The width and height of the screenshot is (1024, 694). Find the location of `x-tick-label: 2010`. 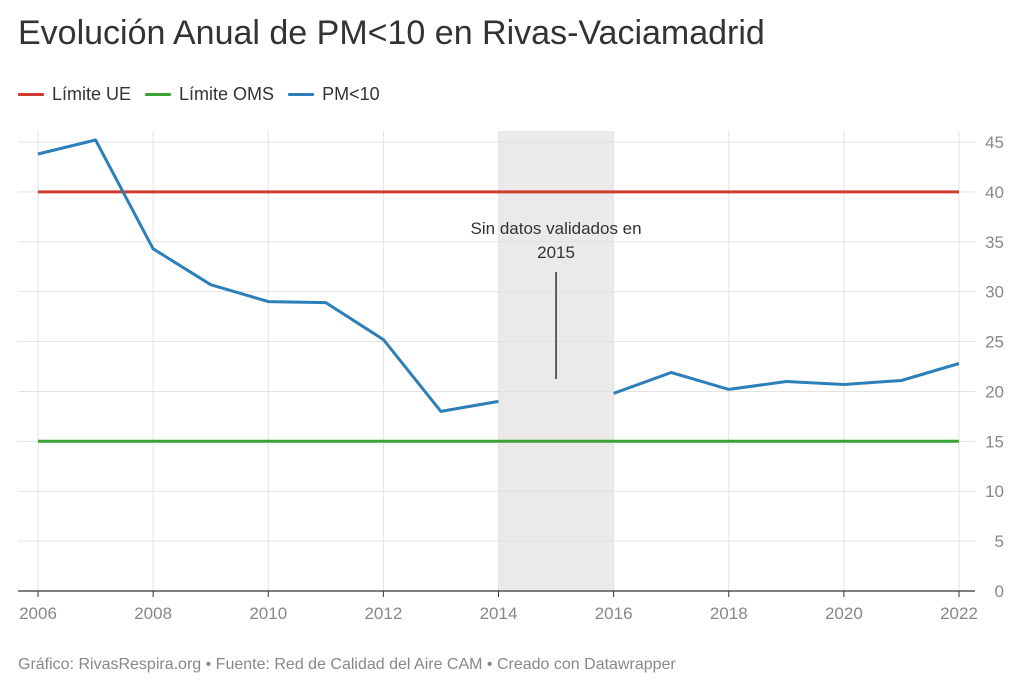

x-tick-label: 2010 is located at coordinates (268, 613).